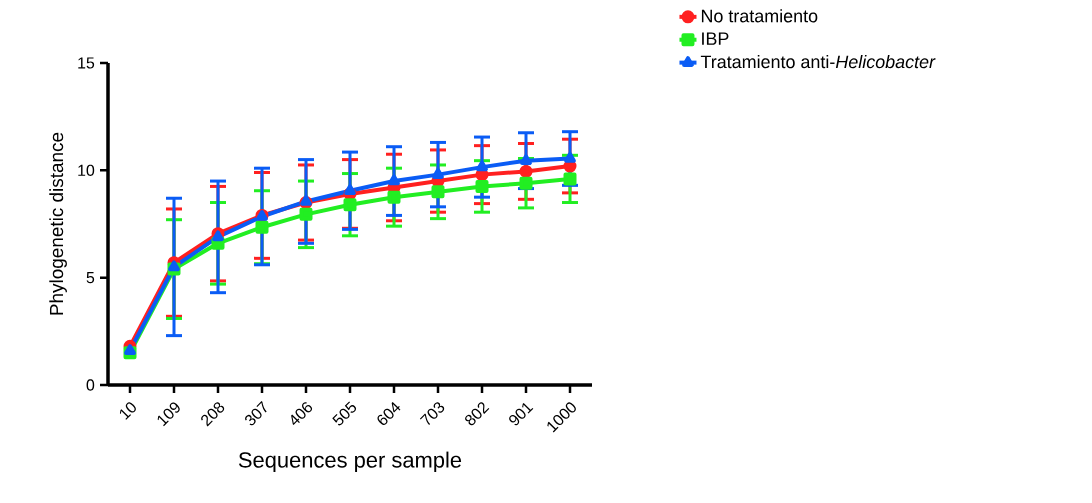  Describe the element at coordinates (715, 38) in the screenshot. I see `legend-label: IBP` at that location.